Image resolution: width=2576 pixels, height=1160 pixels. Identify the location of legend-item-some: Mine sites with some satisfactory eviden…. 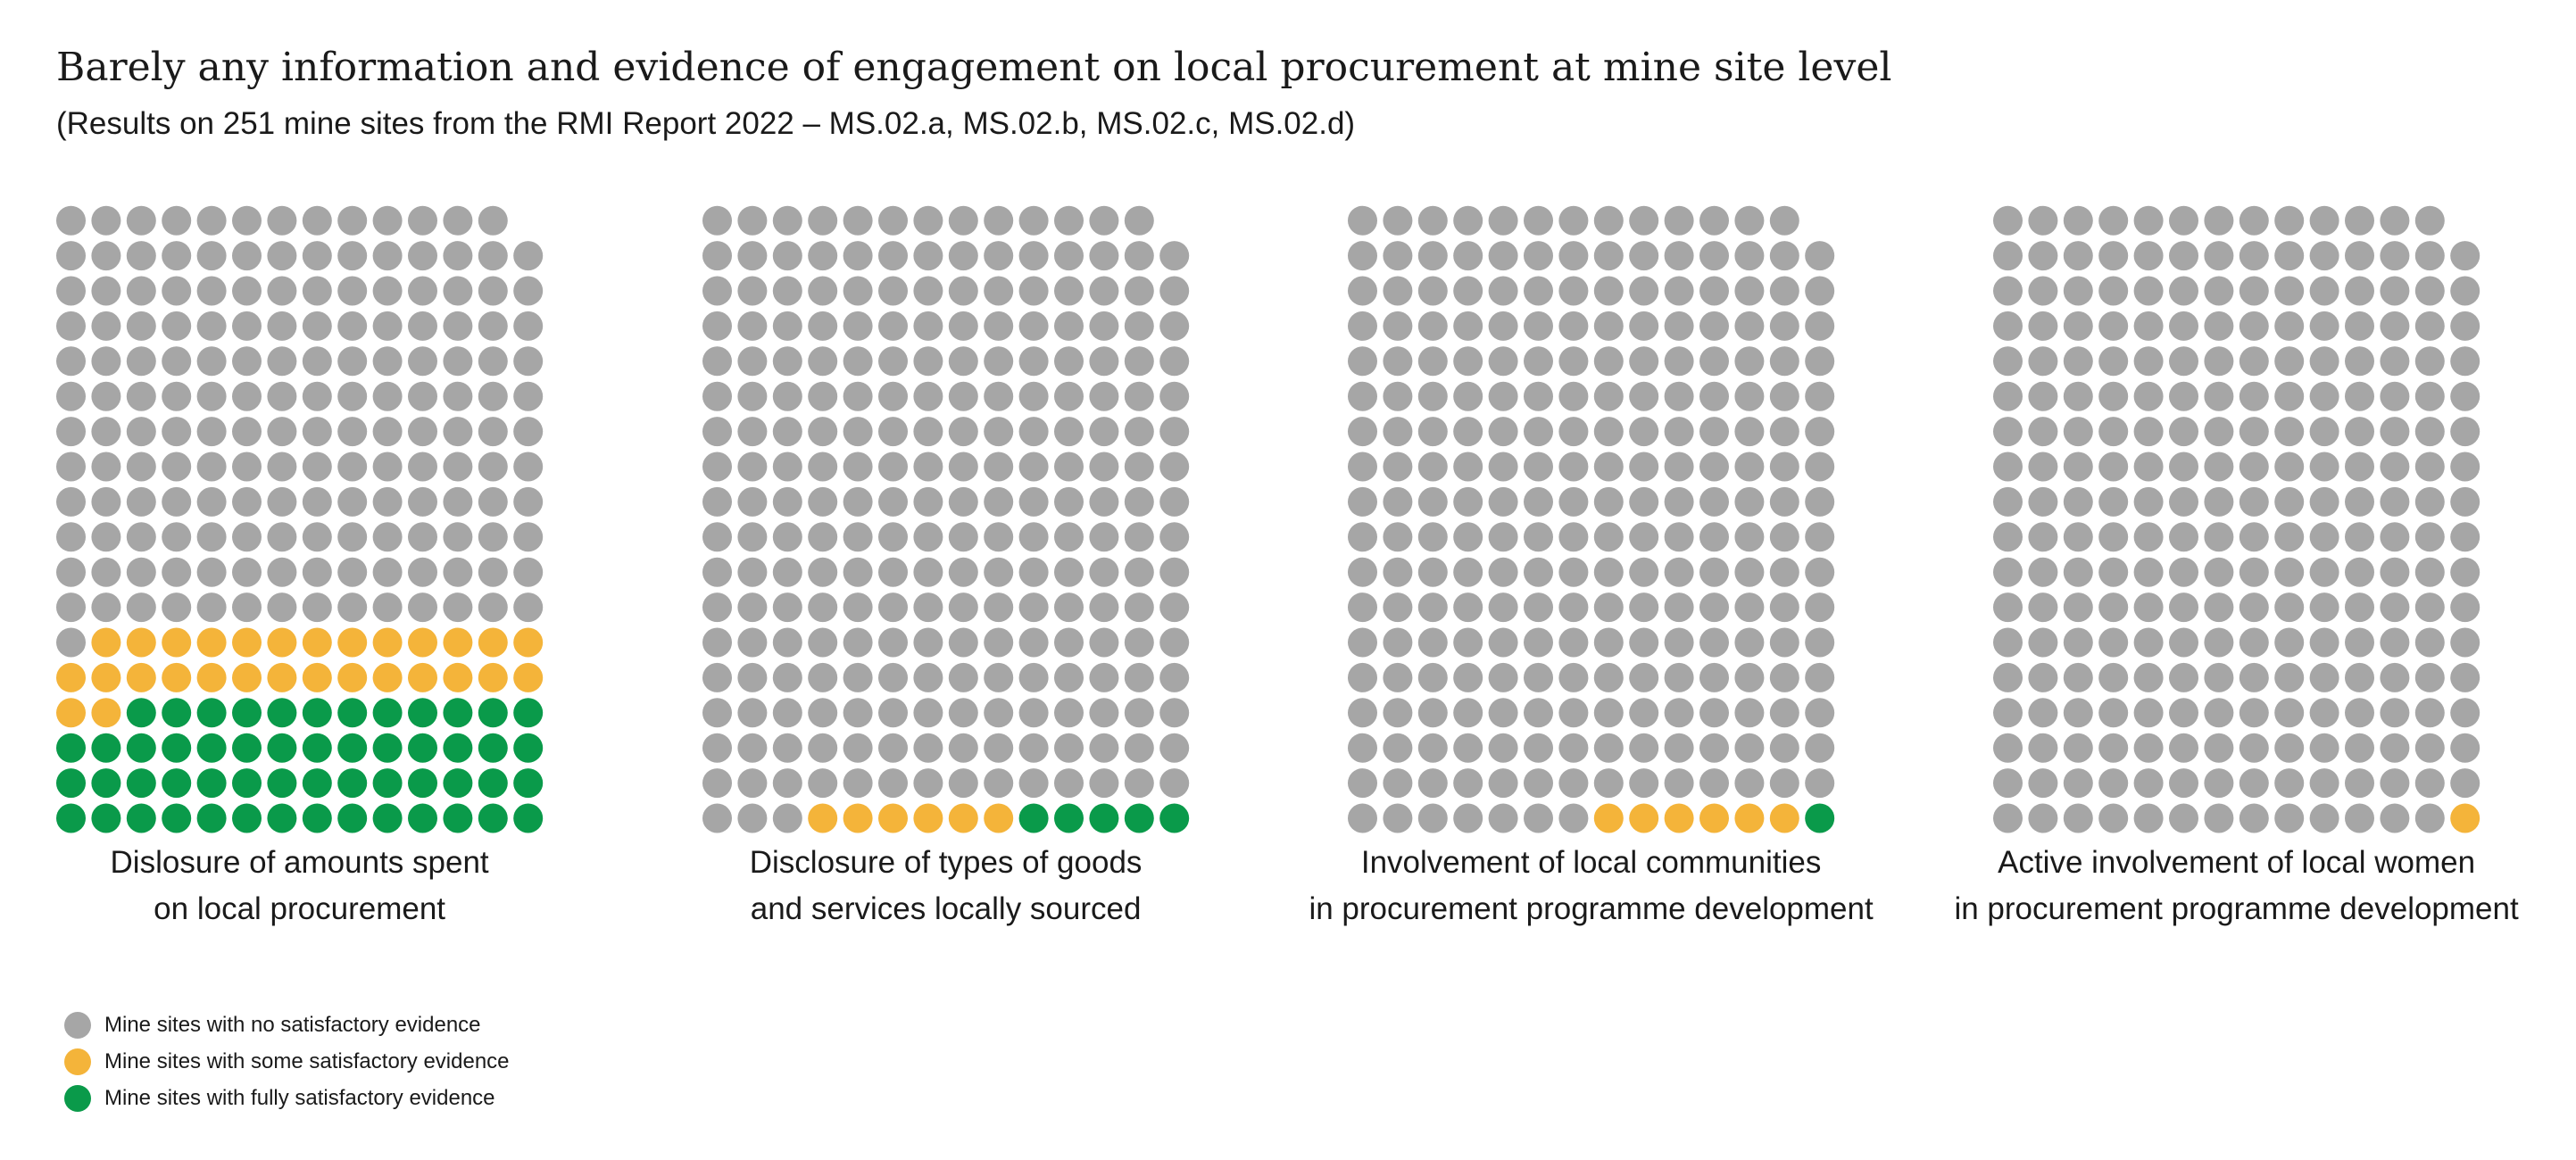
(287, 1061).